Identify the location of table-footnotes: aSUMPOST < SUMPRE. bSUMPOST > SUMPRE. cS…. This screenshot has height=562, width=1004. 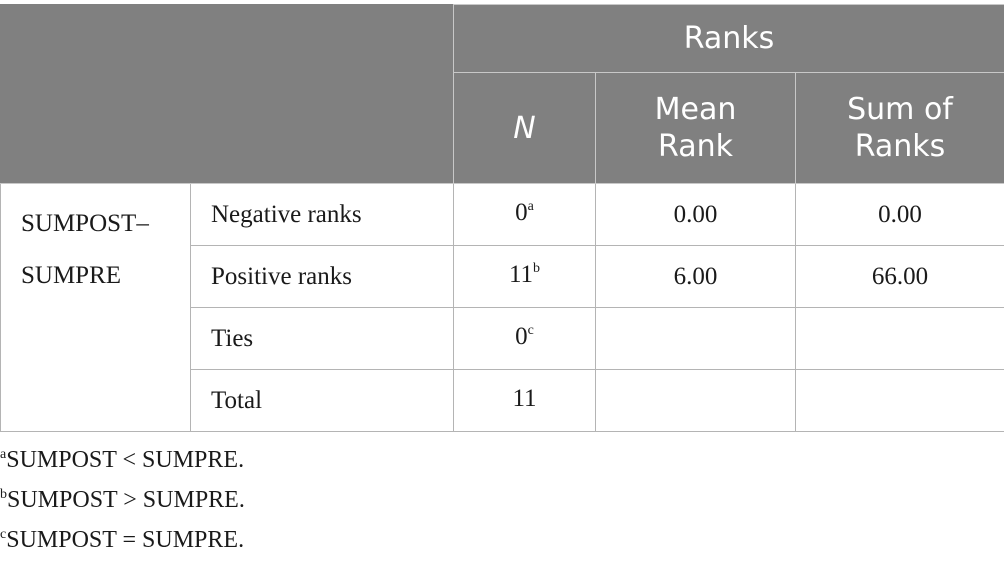
(122, 502).